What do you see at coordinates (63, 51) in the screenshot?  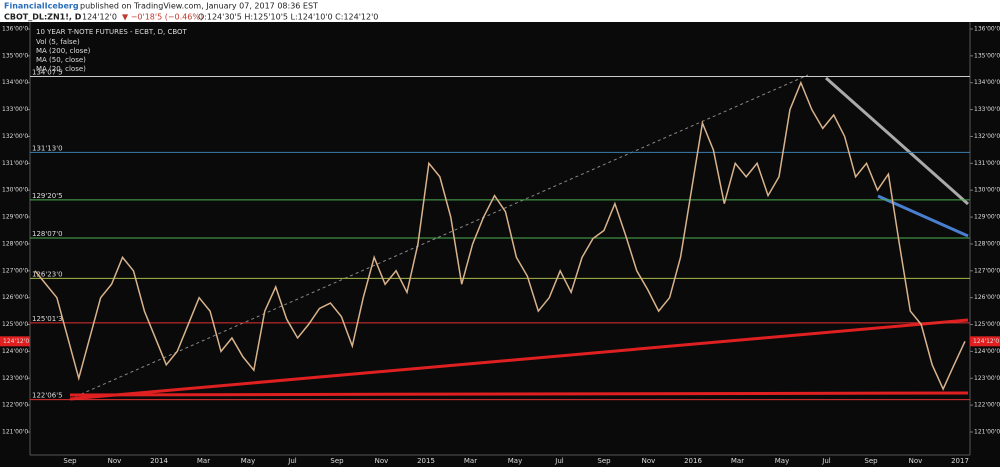 I see `indicator: MA (200, close)` at bounding box center [63, 51].